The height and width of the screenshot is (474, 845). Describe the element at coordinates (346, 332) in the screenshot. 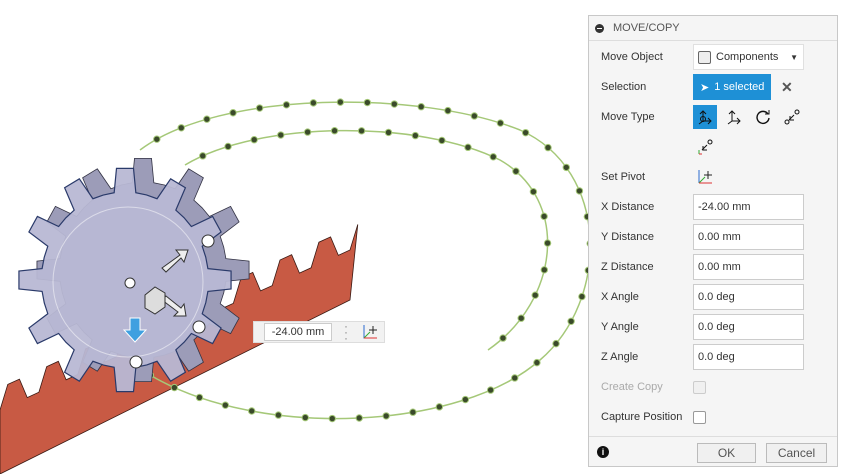

I see `drag-handle-icon: · · ·` at that location.